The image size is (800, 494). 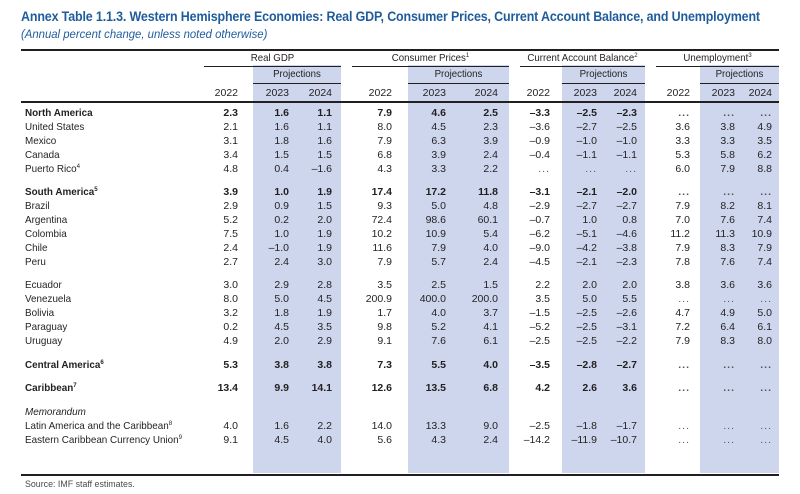 I want to click on table-cell: 4.9, so click(x=727, y=313).